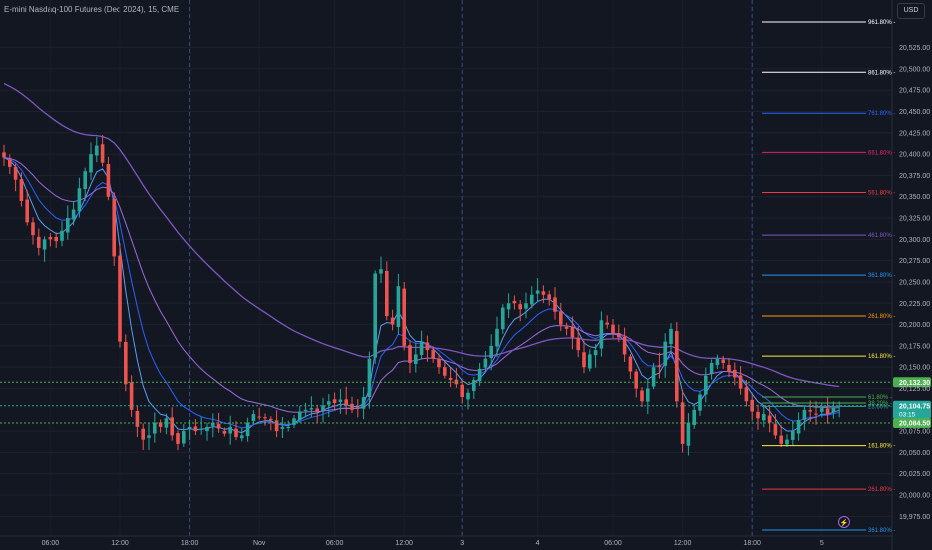  Describe the element at coordinates (914, 304) in the screenshot. I see `price-tick: 20,225.00` at that location.